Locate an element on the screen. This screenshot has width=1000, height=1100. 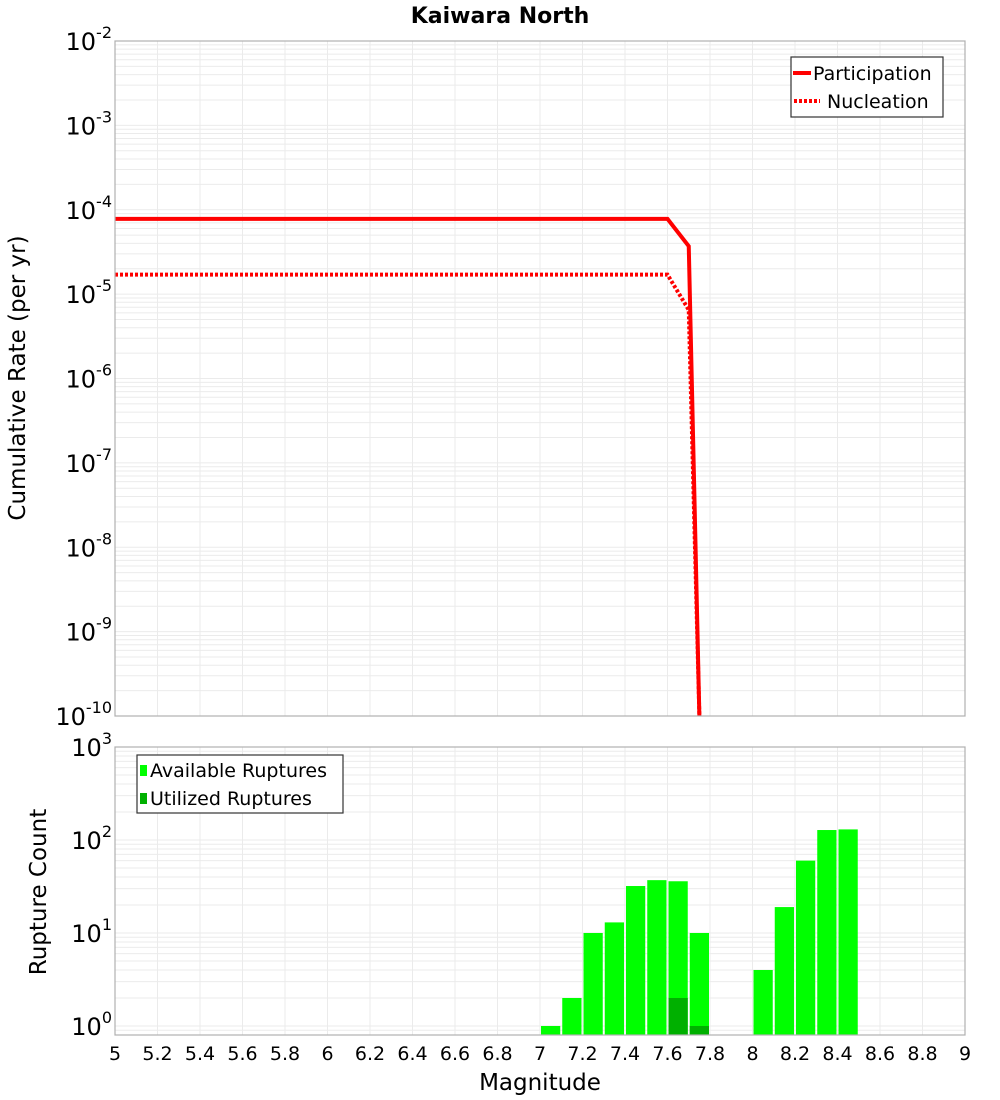
top-y-axis-label: Cumulative Rate (per yr) is located at coordinates (18, 377).